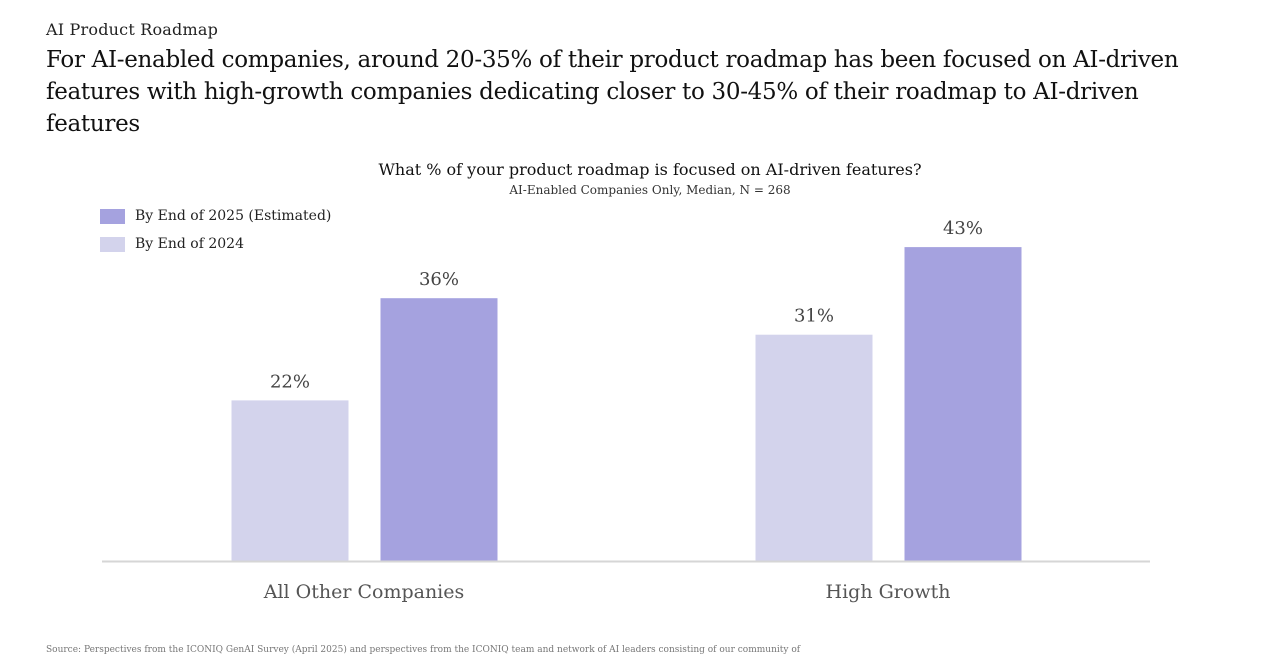  I want to click on value-label-2024-0: 22%, so click(290, 381).